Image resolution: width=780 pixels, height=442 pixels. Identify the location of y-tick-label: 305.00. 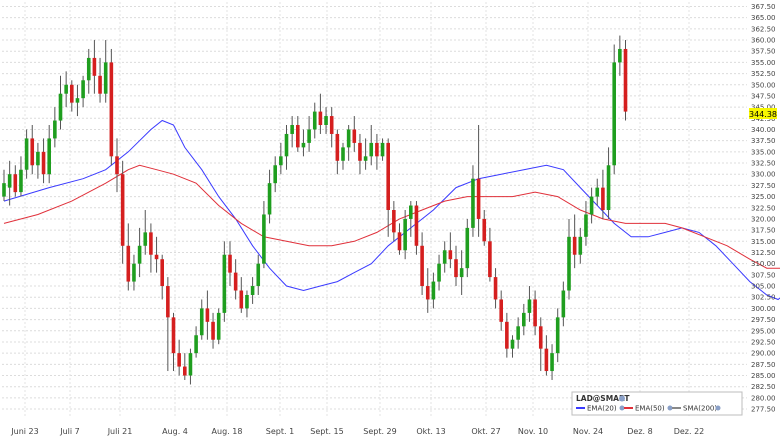
(763, 287).